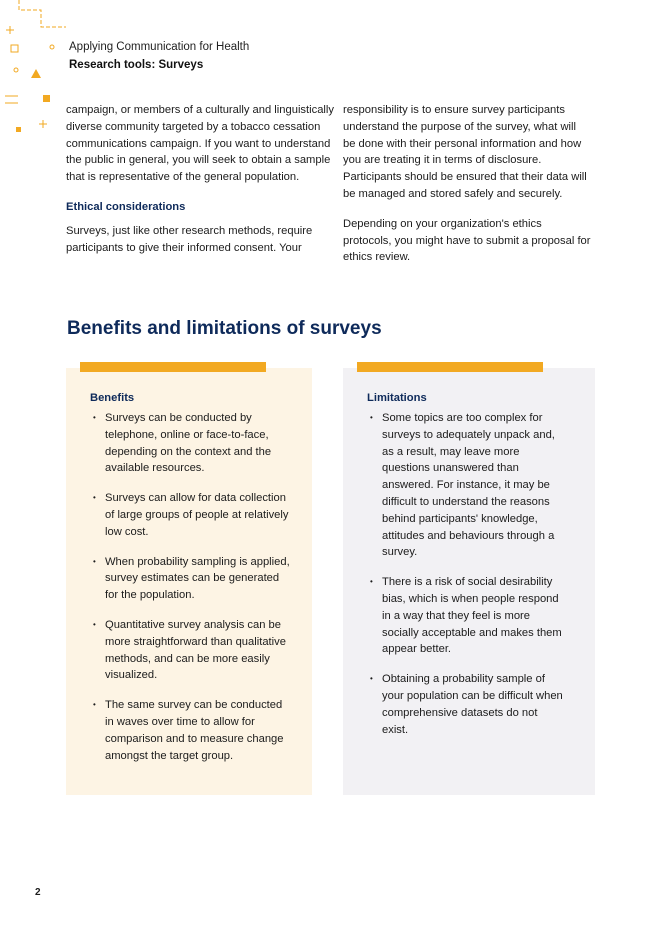 The width and height of the screenshot is (662, 936). I want to click on document-title: Research tools: Surveys, so click(136, 65).